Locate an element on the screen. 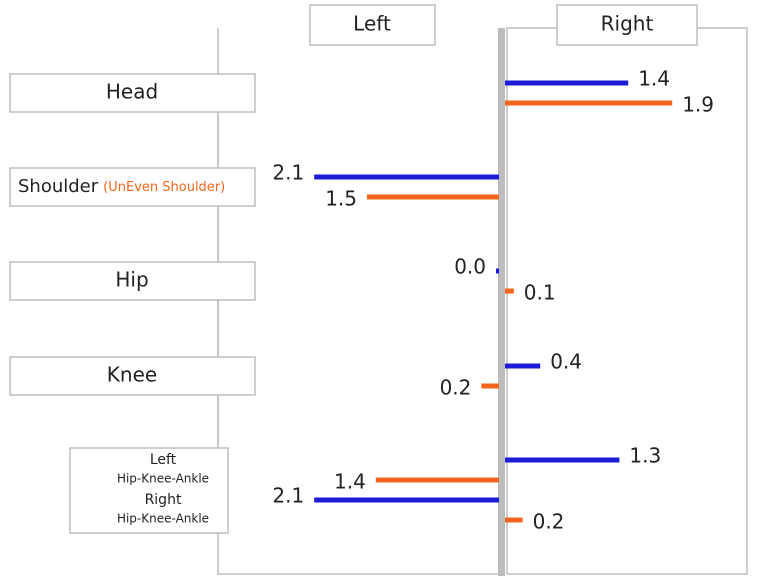 This screenshot has height=576, width=760. center-axis is located at coordinates (501, 302).